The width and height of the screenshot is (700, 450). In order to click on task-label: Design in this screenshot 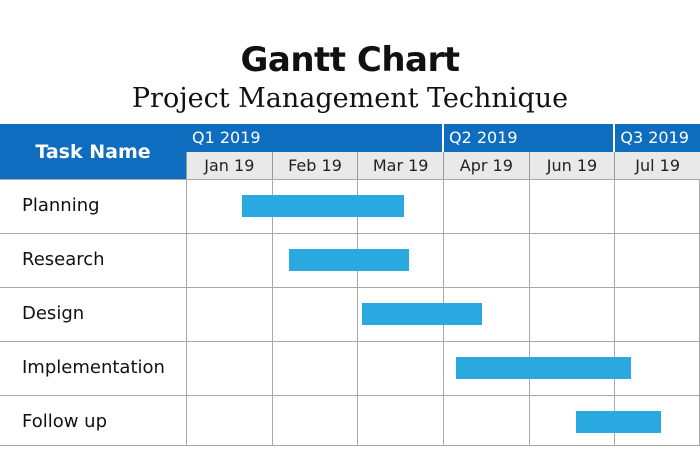, I will do `click(53, 313)`.